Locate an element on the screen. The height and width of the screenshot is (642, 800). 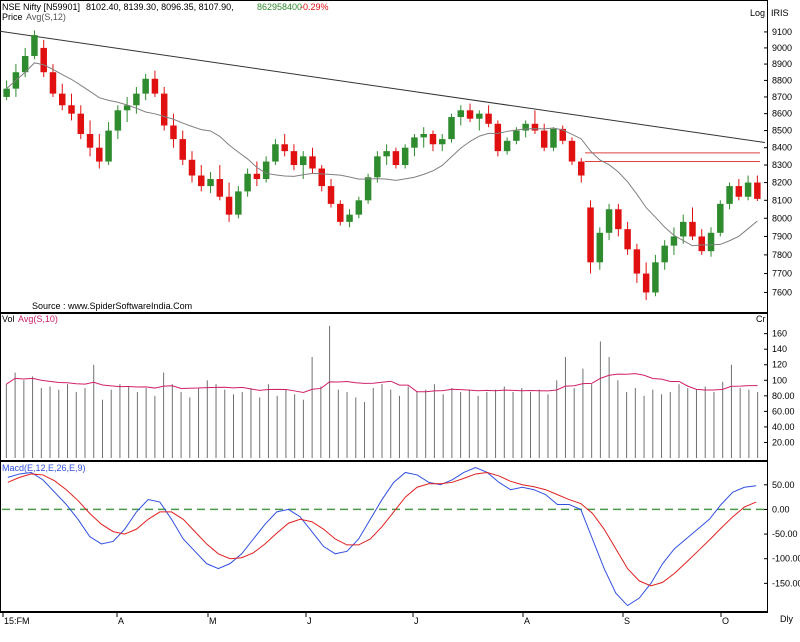
price-tick-label: 8100 is located at coordinates (782, 200).